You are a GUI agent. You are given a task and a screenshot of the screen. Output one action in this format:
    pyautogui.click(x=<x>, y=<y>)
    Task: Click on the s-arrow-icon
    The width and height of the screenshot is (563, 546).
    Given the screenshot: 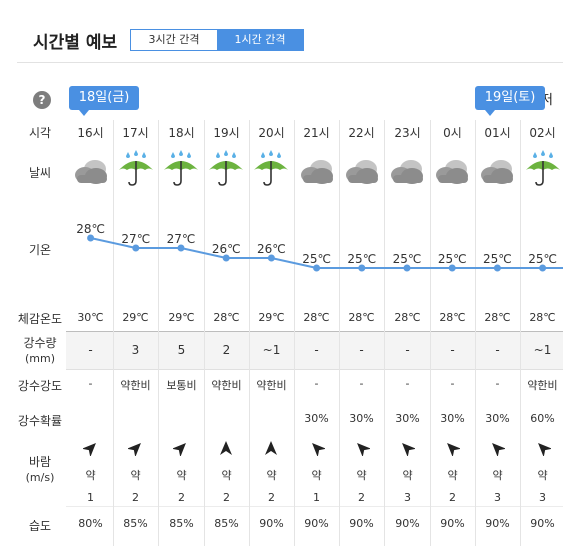 What is the action you would take?
    pyautogui.click(x=226, y=448)
    